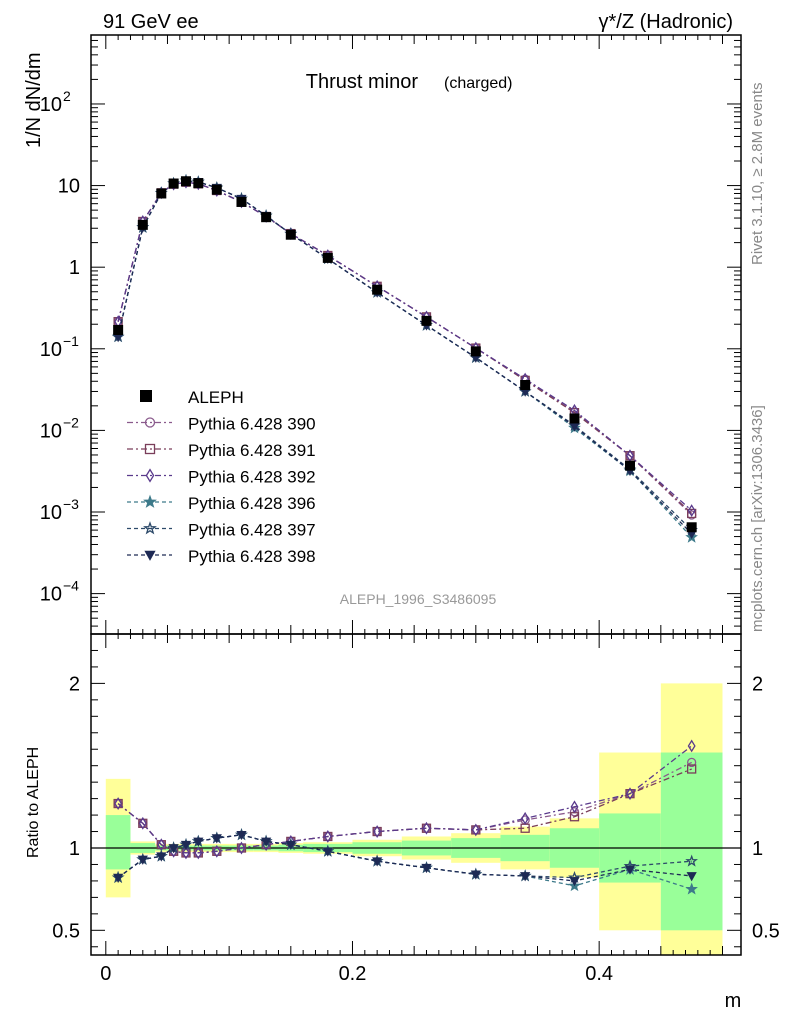  Describe the element at coordinates (105, 974) in the screenshot. I see `x-tick-label-0: 0` at that location.